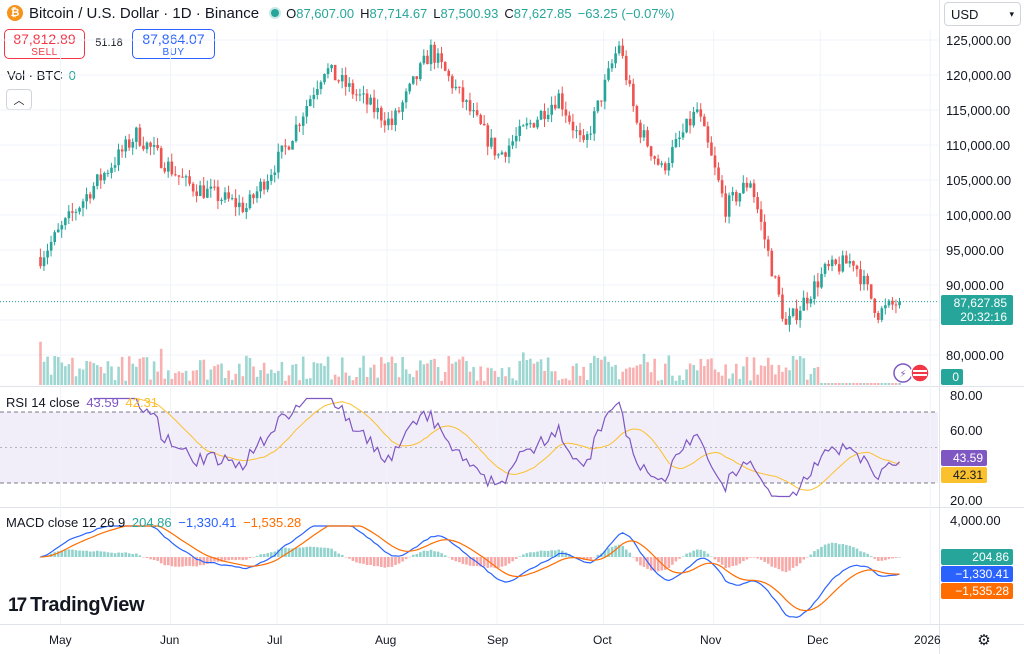  What do you see at coordinates (982, 14) in the screenshot?
I see `currency-select: USD ▾` at bounding box center [982, 14].